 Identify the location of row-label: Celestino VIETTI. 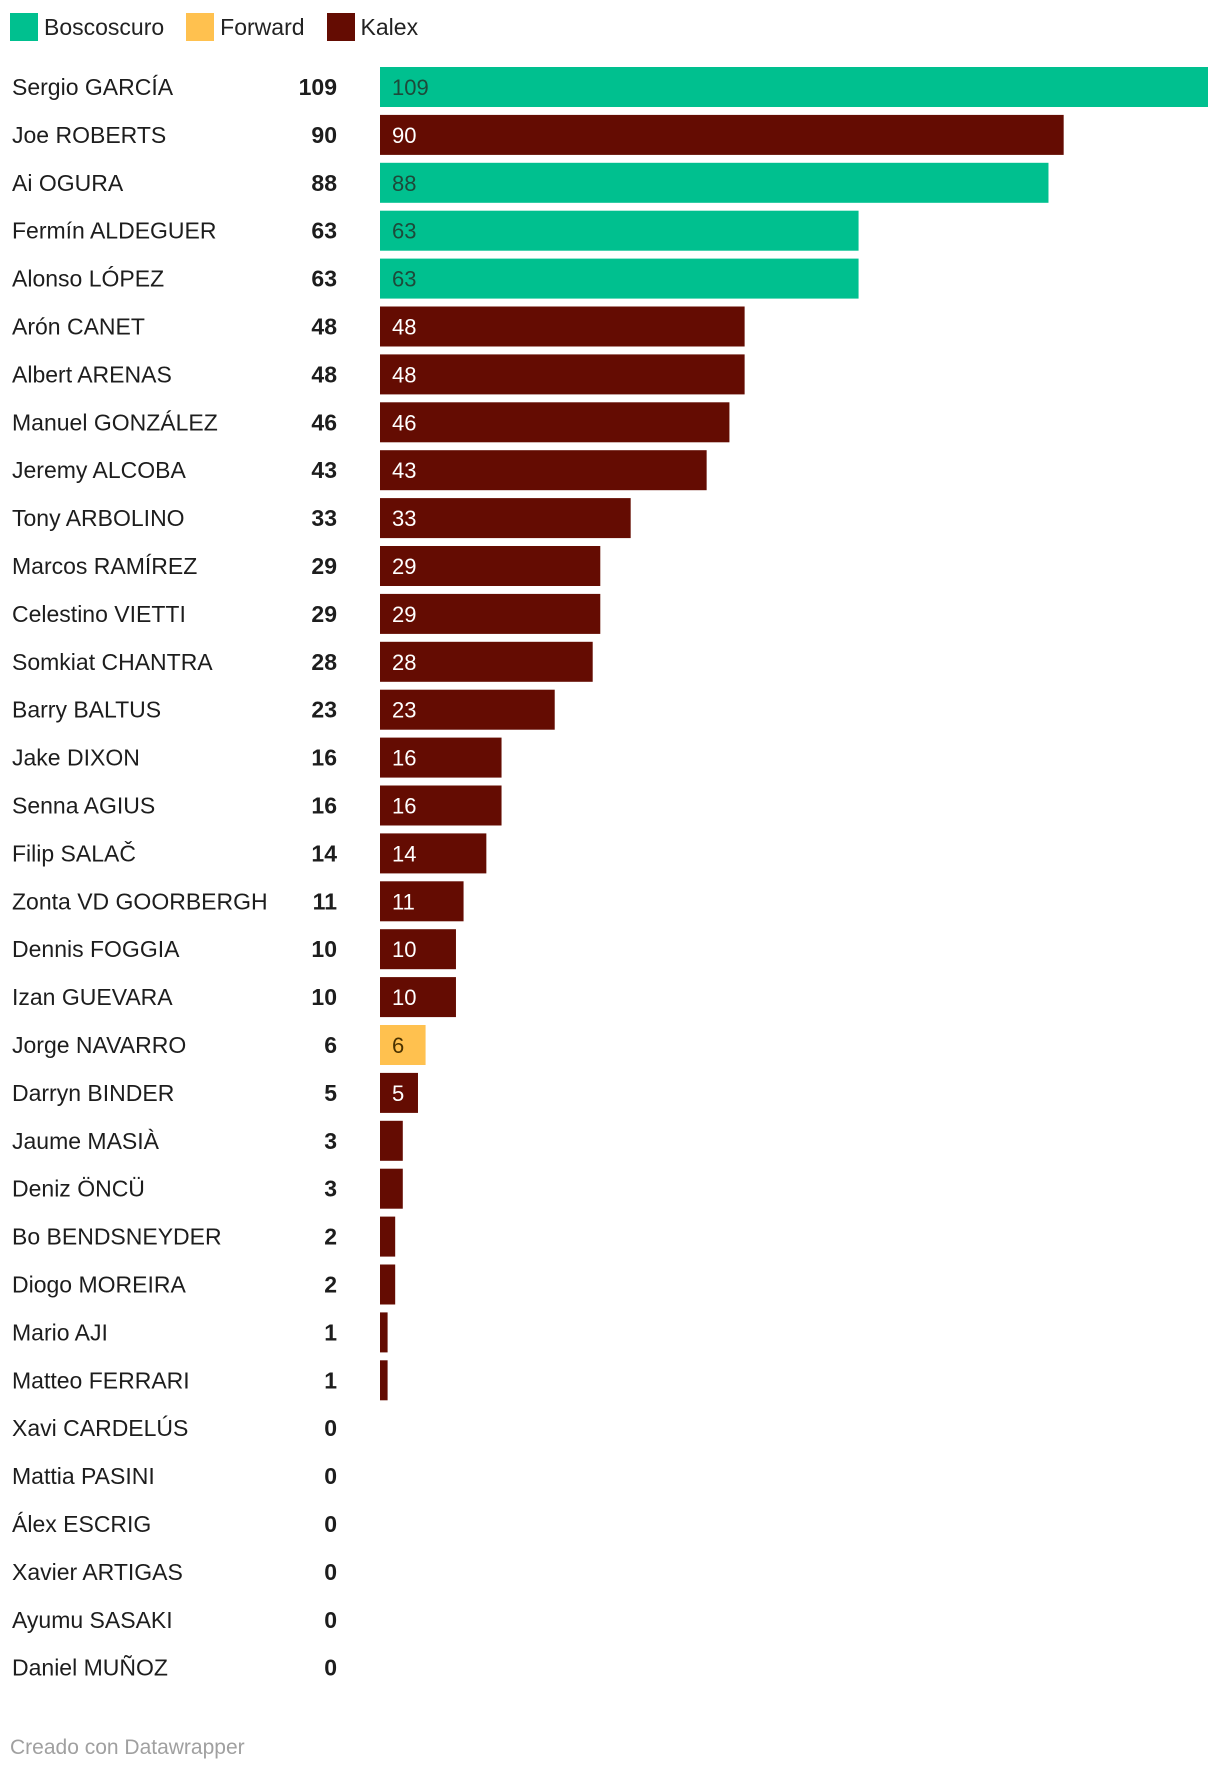
(99, 614).